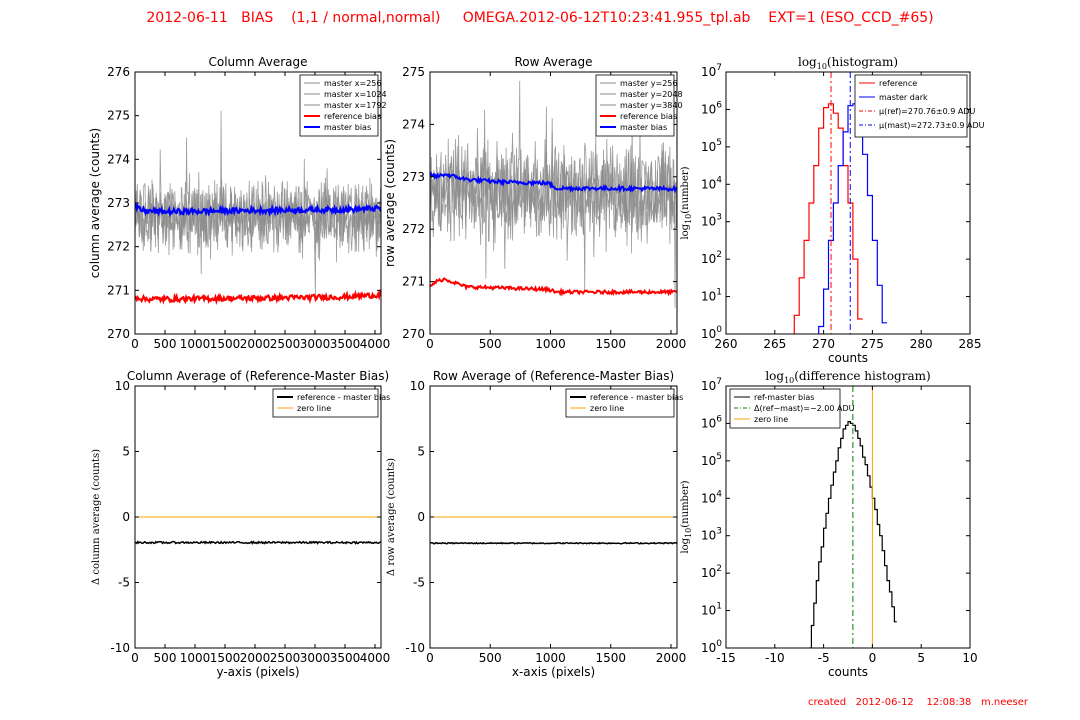 The image size is (1080, 720). What do you see at coordinates (624, 403) in the screenshot?
I see `legend: reference - master bias zero line` at bounding box center [624, 403].